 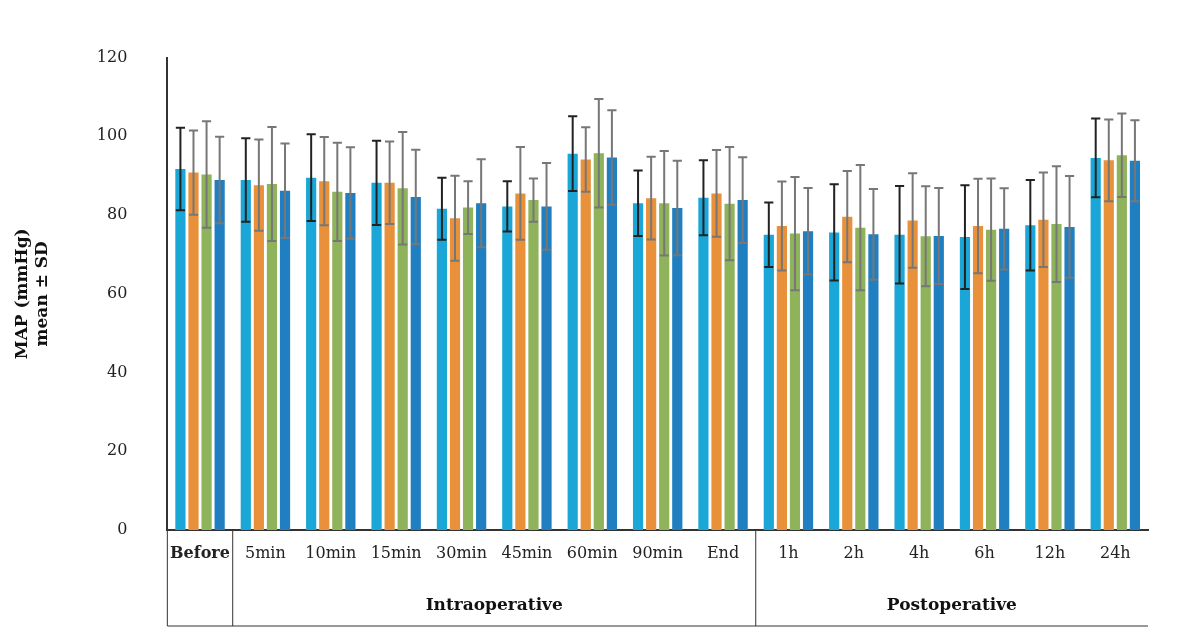 What do you see at coordinates (31, 294) in the screenshot?
I see `y-axis-title: MAP (mmHg) mean ± SD` at bounding box center [31, 294].